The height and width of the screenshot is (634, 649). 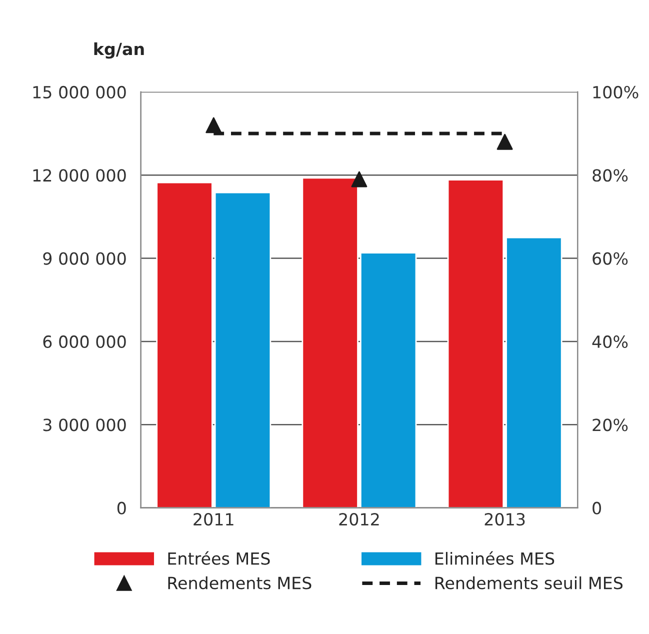 What do you see at coordinates (219, 558) in the screenshot?
I see `legend-label: Entrées MES` at bounding box center [219, 558].